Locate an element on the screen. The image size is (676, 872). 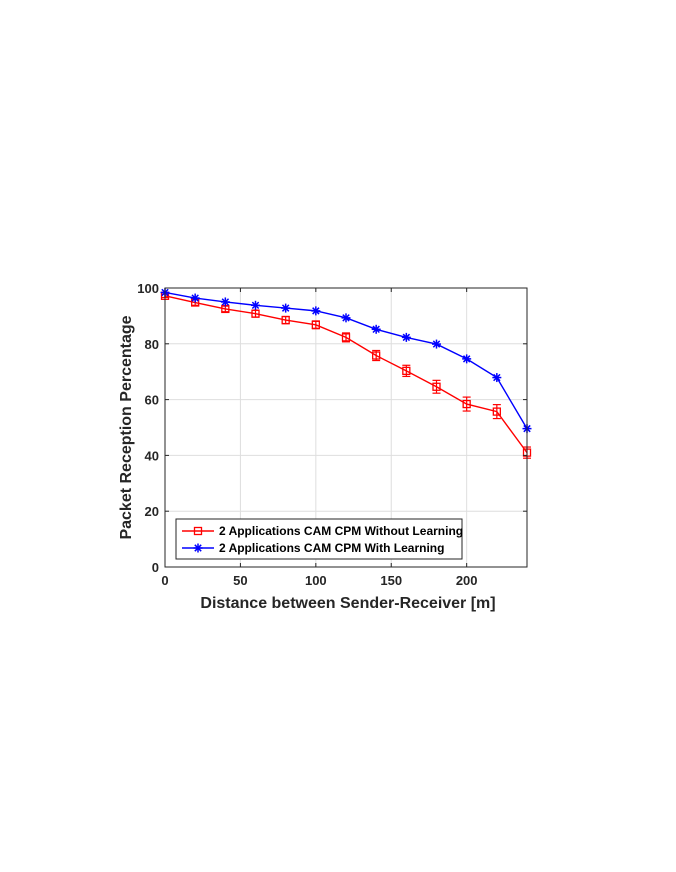
y-tick-label: 60 is located at coordinates (152, 400).